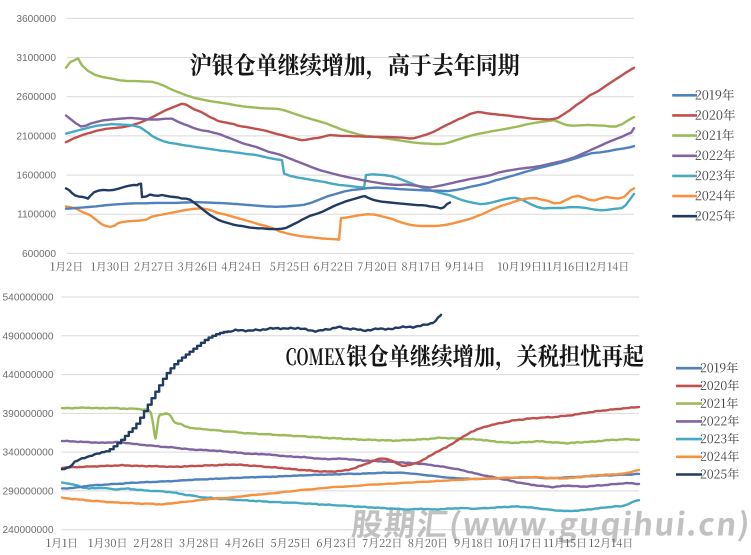  I want to click on svg-text: 240000000, so click(28, 530).